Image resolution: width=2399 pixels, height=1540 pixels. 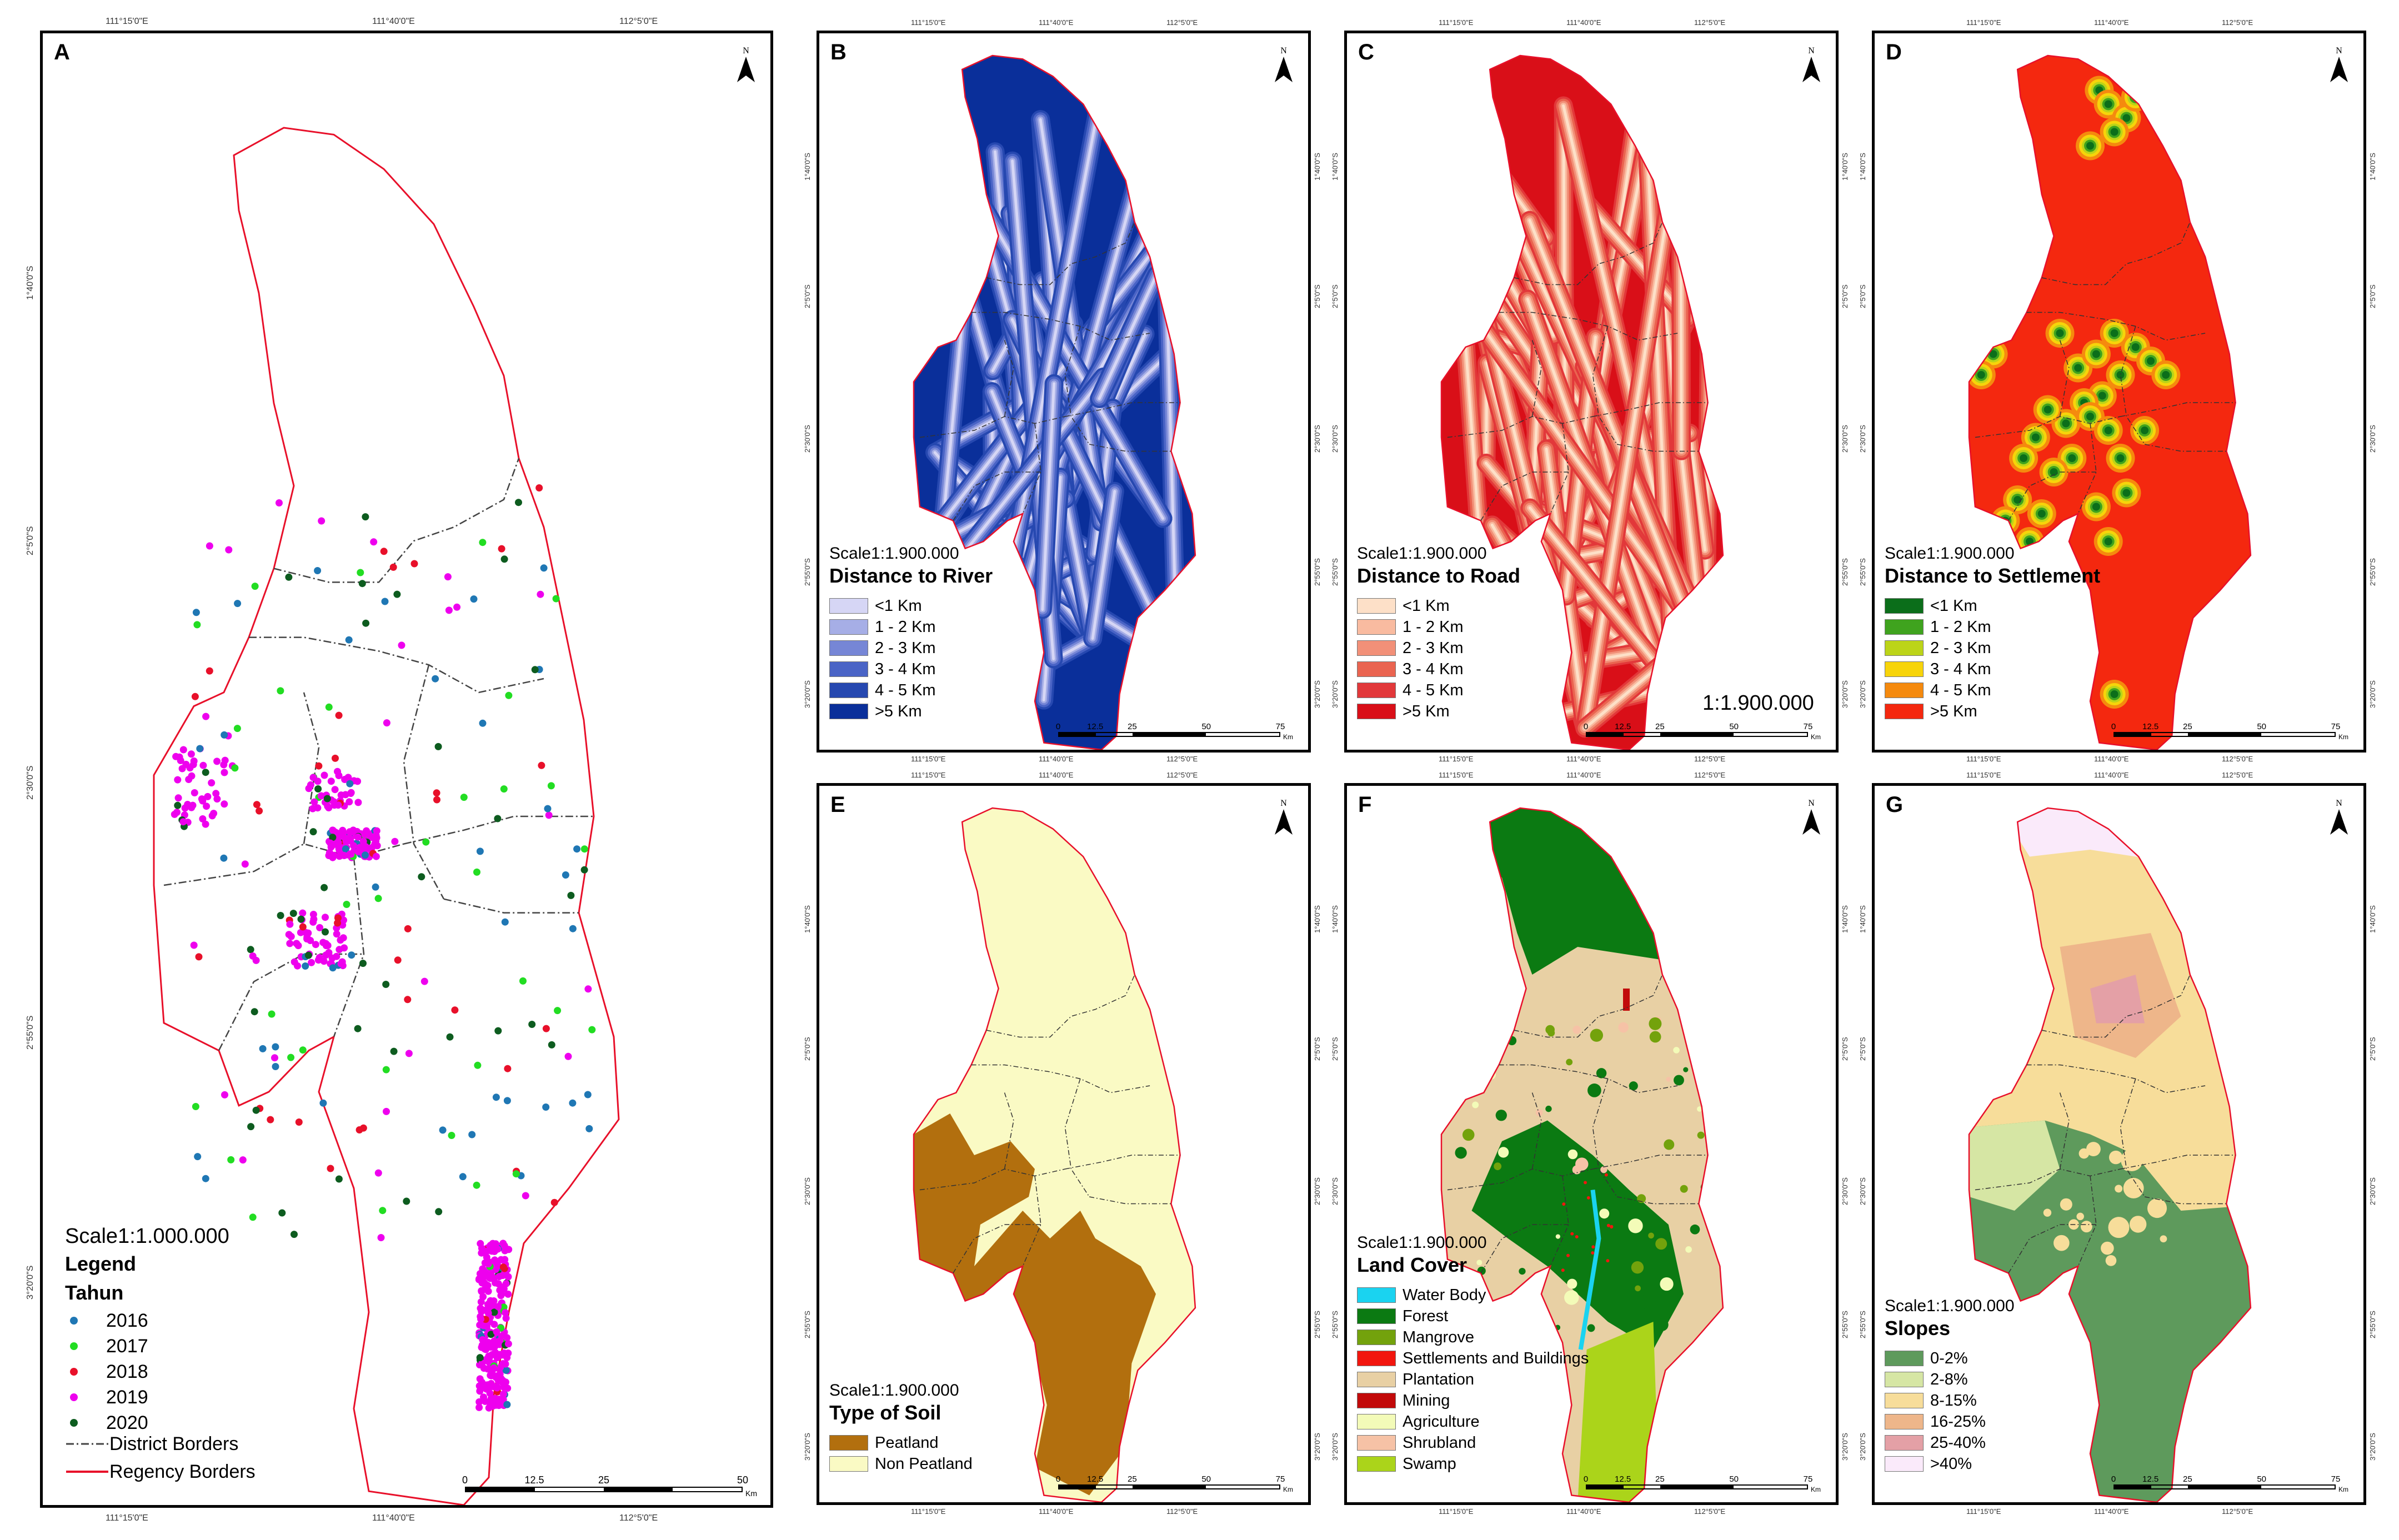 What do you see at coordinates (1439, 1379) in the screenshot?
I see `legend-class-label: Plantation` at bounding box center [1439, 1379].